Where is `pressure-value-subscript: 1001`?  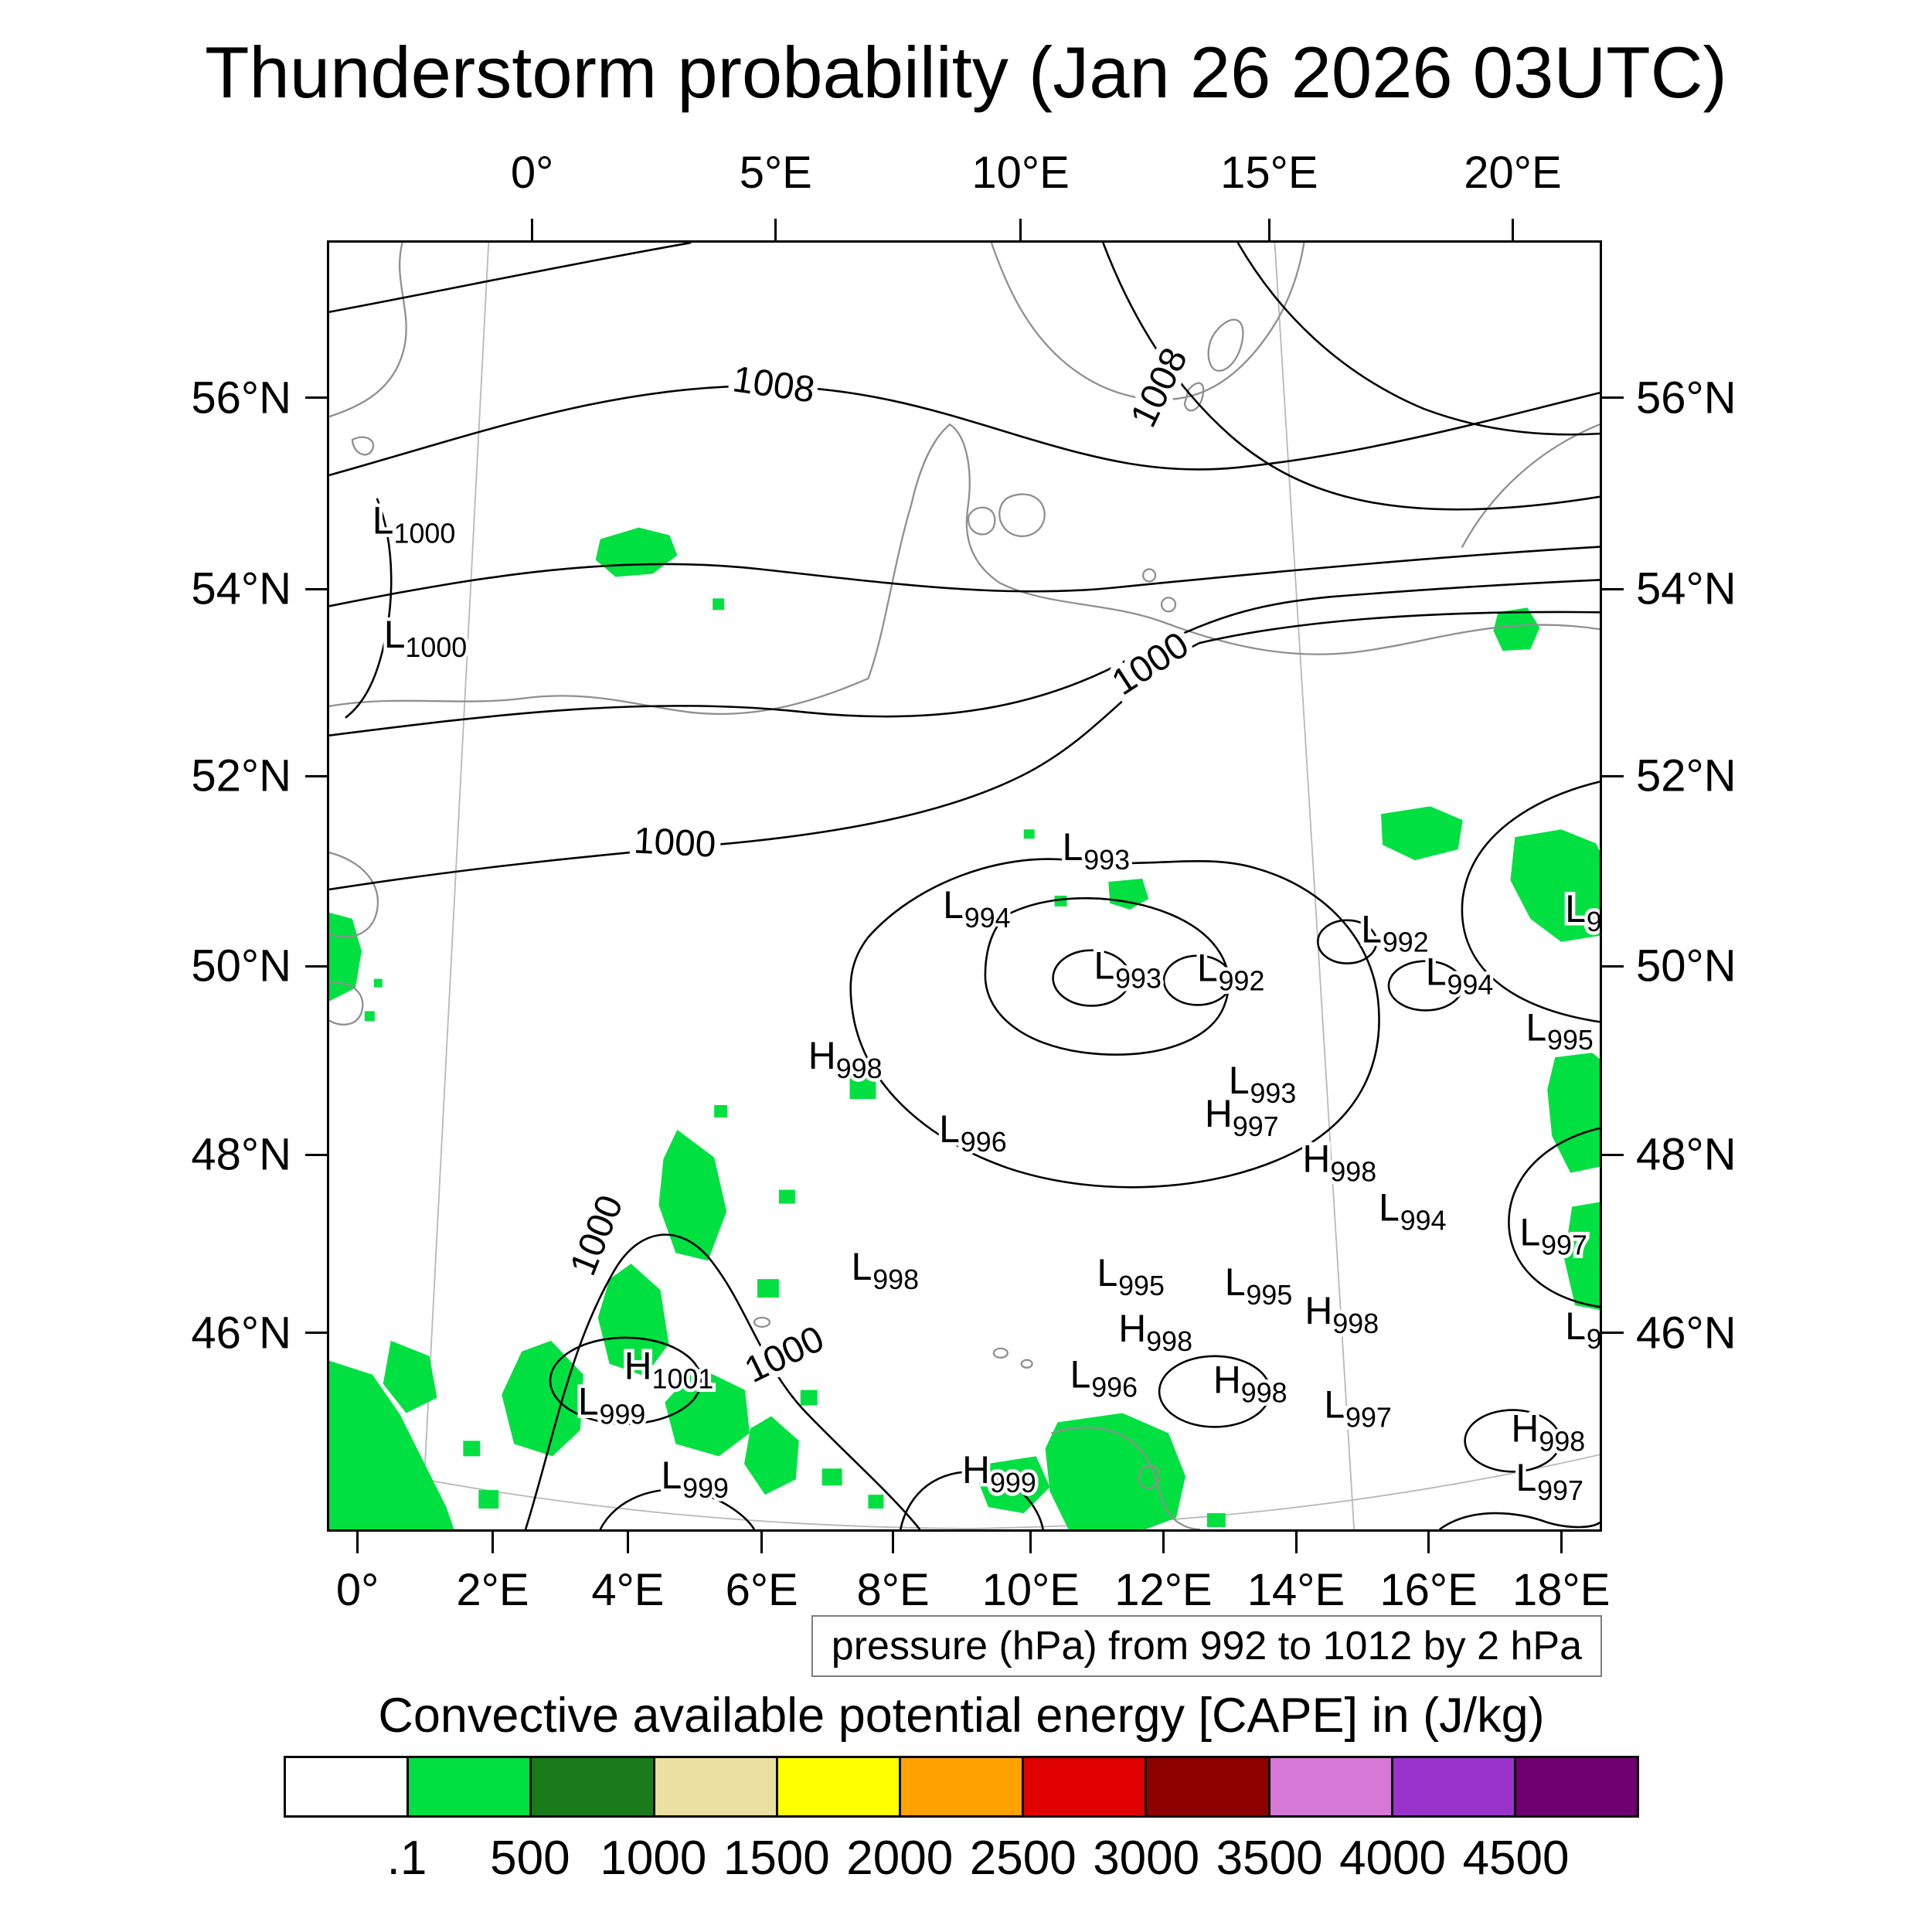 pressure-value-subscript: 1001 is located at coordinates (683, 1379).